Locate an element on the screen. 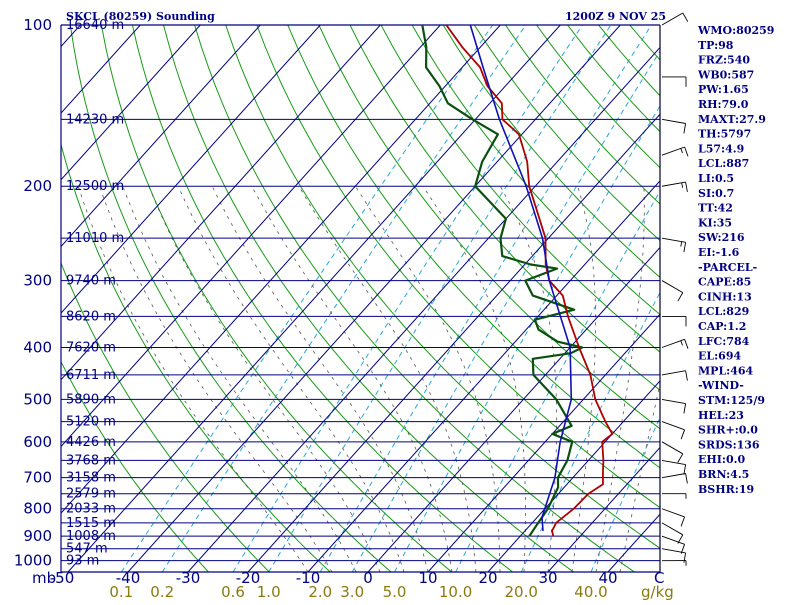  stability-index: EL:694 is located at coordinates (719, 356).